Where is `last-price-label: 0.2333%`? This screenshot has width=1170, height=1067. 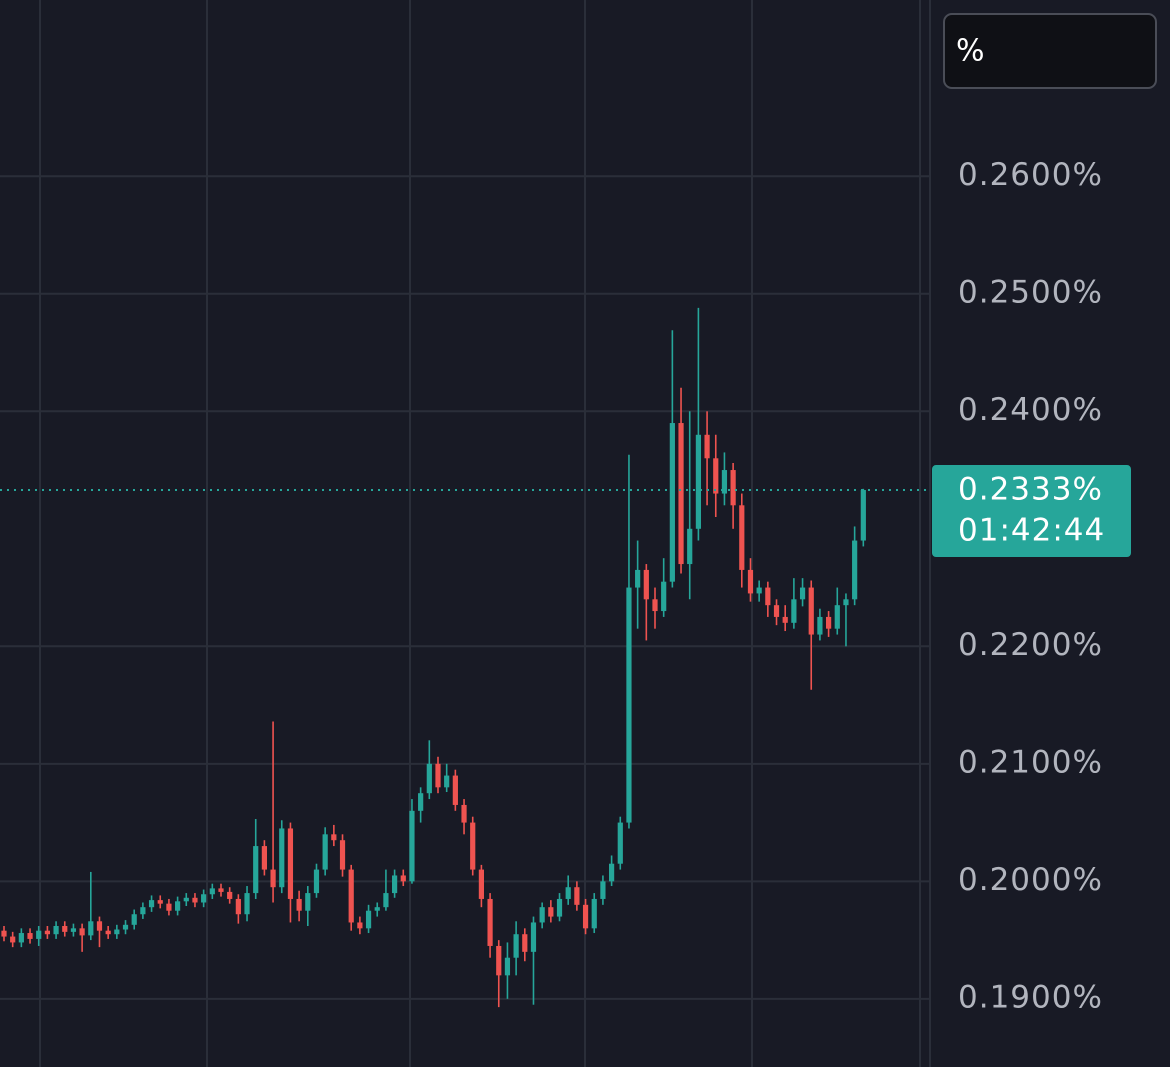 last-price-label: 0.2333% is located at coordinates (1030, 490).